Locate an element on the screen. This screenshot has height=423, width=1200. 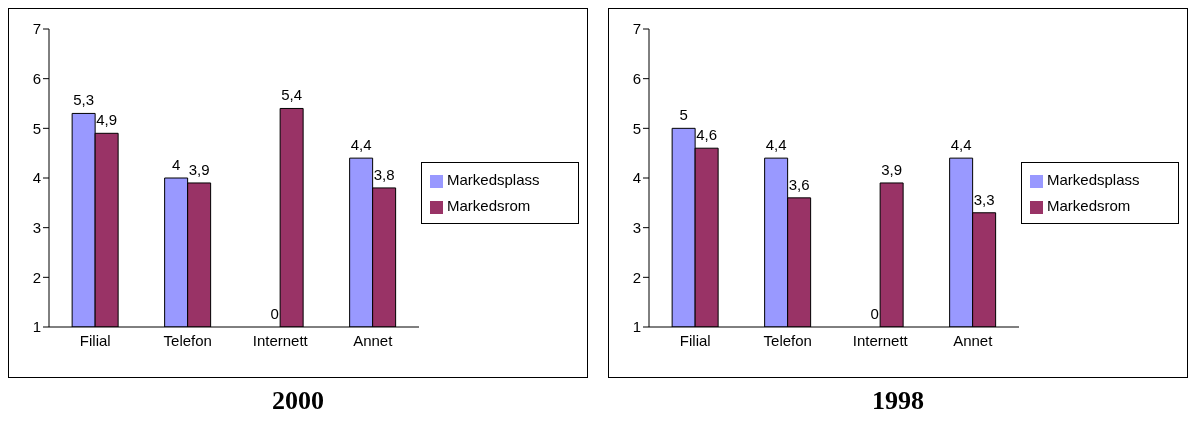
data-label: 3,6 is located at coordinates (799, 184).